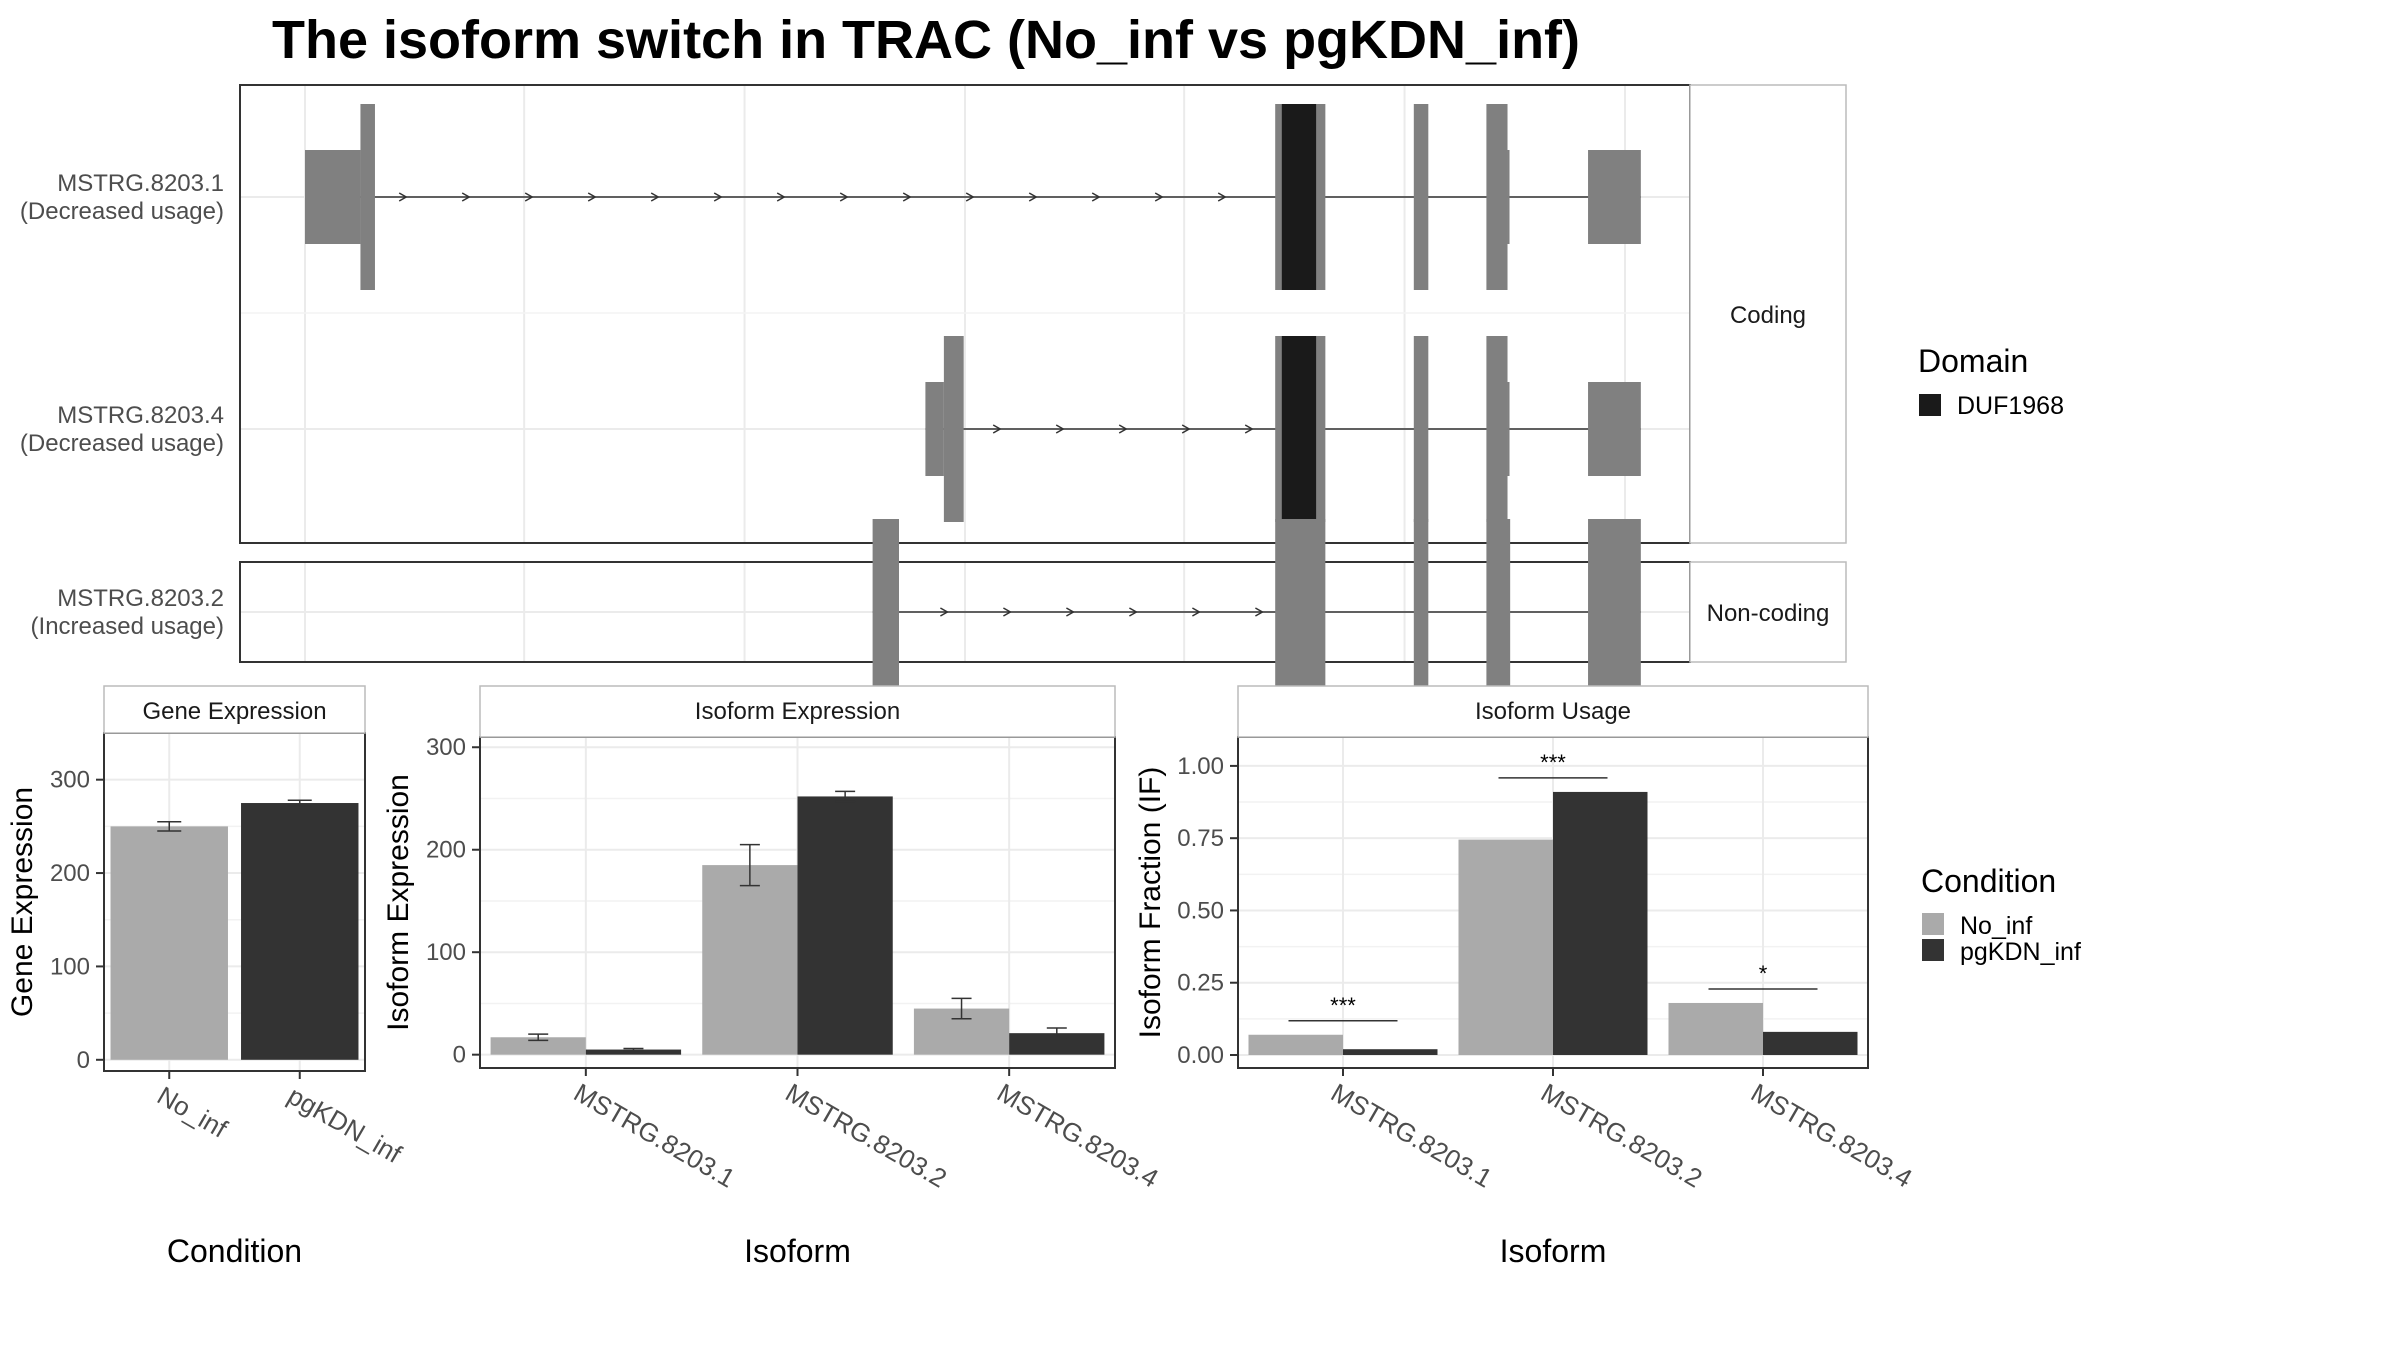 Image resolution: width=2400 pixels, height=1350 pixels. What do you see at coordinates (1831, 1135) in the screenshot?
I see `x-tick-label: MSTRG.8203.4` at bounding box center [1831, 1135].